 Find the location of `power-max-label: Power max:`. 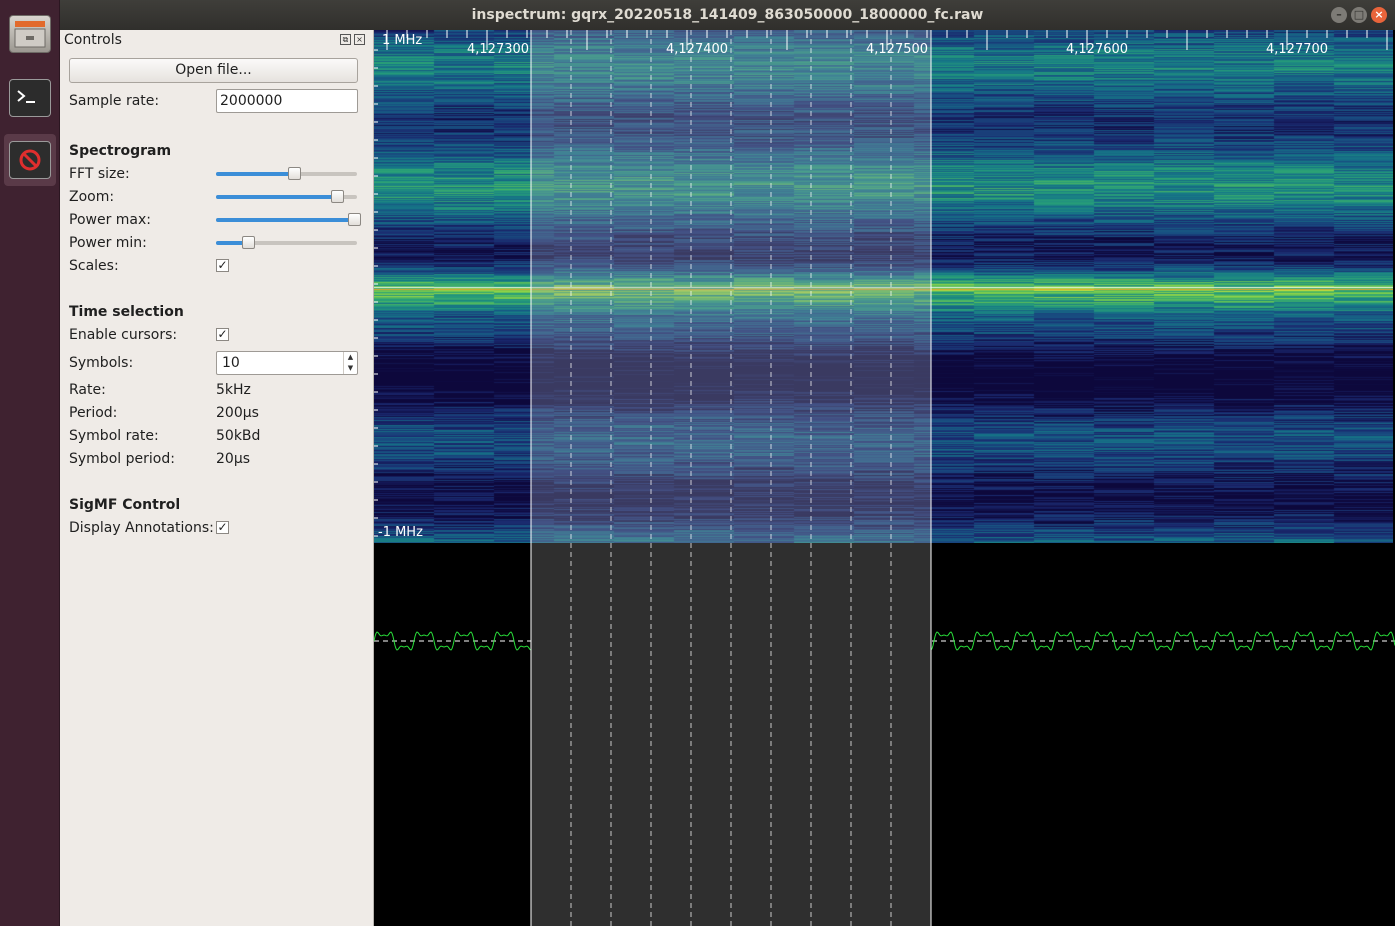

power-max-label: Power max: is located at coordinates (110, 220).